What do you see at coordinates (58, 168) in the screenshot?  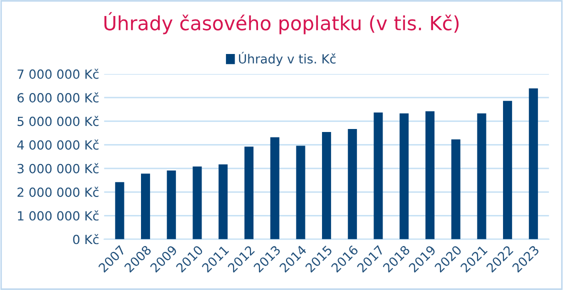 I see `y-tick-label: 3 000 000 Kč` at bounding box center [58, 168].